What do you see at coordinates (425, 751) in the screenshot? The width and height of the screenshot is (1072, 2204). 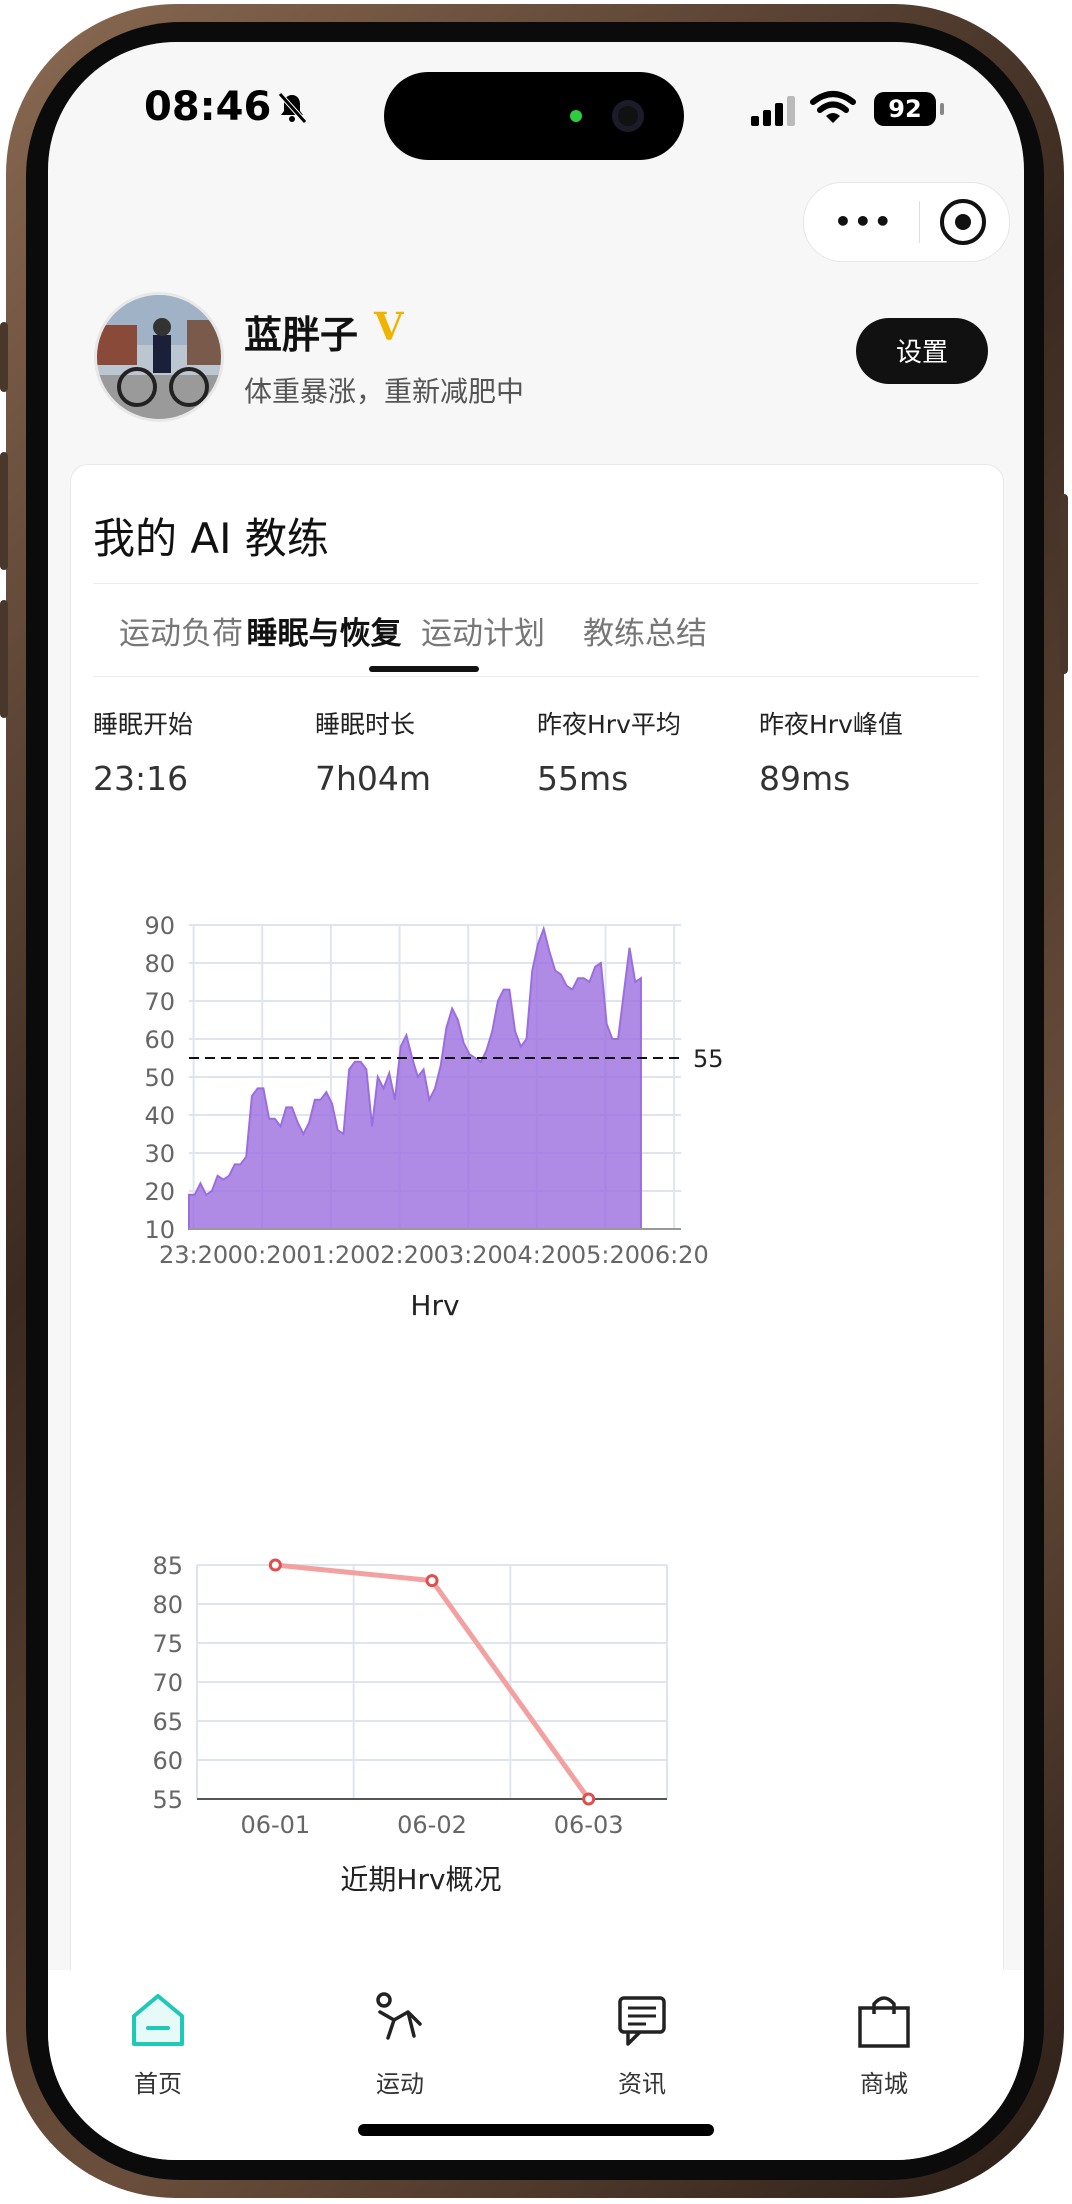 I see `stat-sleep-duration: 睡眠时长 7h04m` at bounding box center [425, 751].